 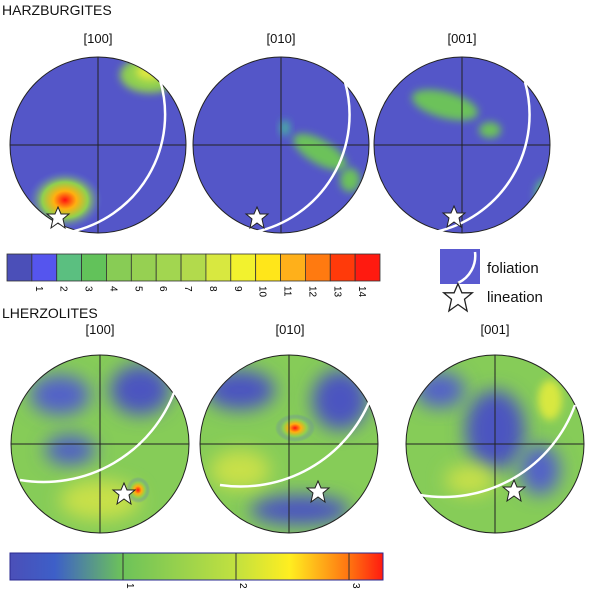 What do you see at coordinates (515, 297) in the screenshot?
I see `legend-lineation-label: lineation` at bounding box center [515, 297].